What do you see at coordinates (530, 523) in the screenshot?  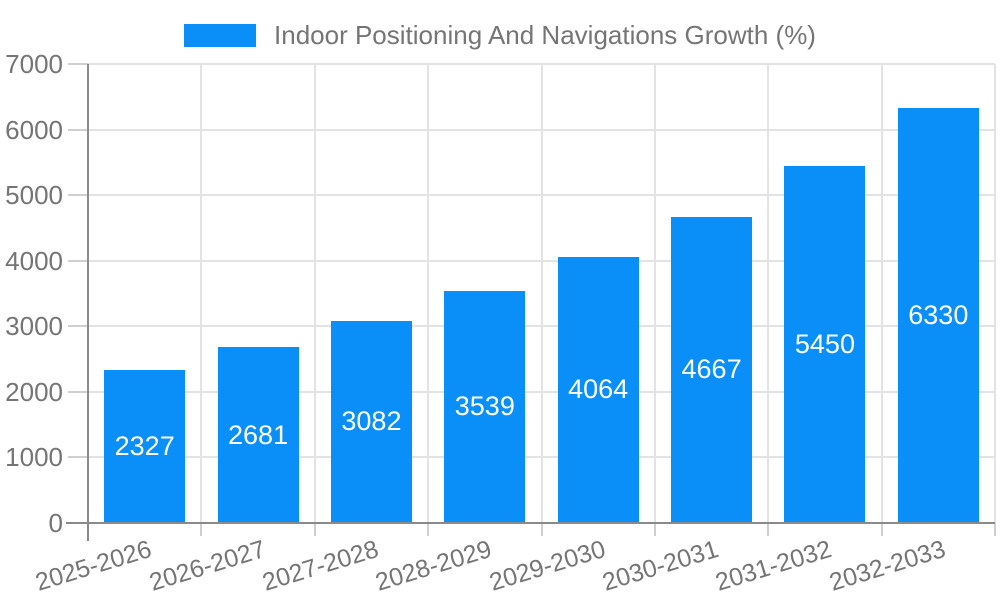 I see `x-axis-line` at bounding box center [530, 523].